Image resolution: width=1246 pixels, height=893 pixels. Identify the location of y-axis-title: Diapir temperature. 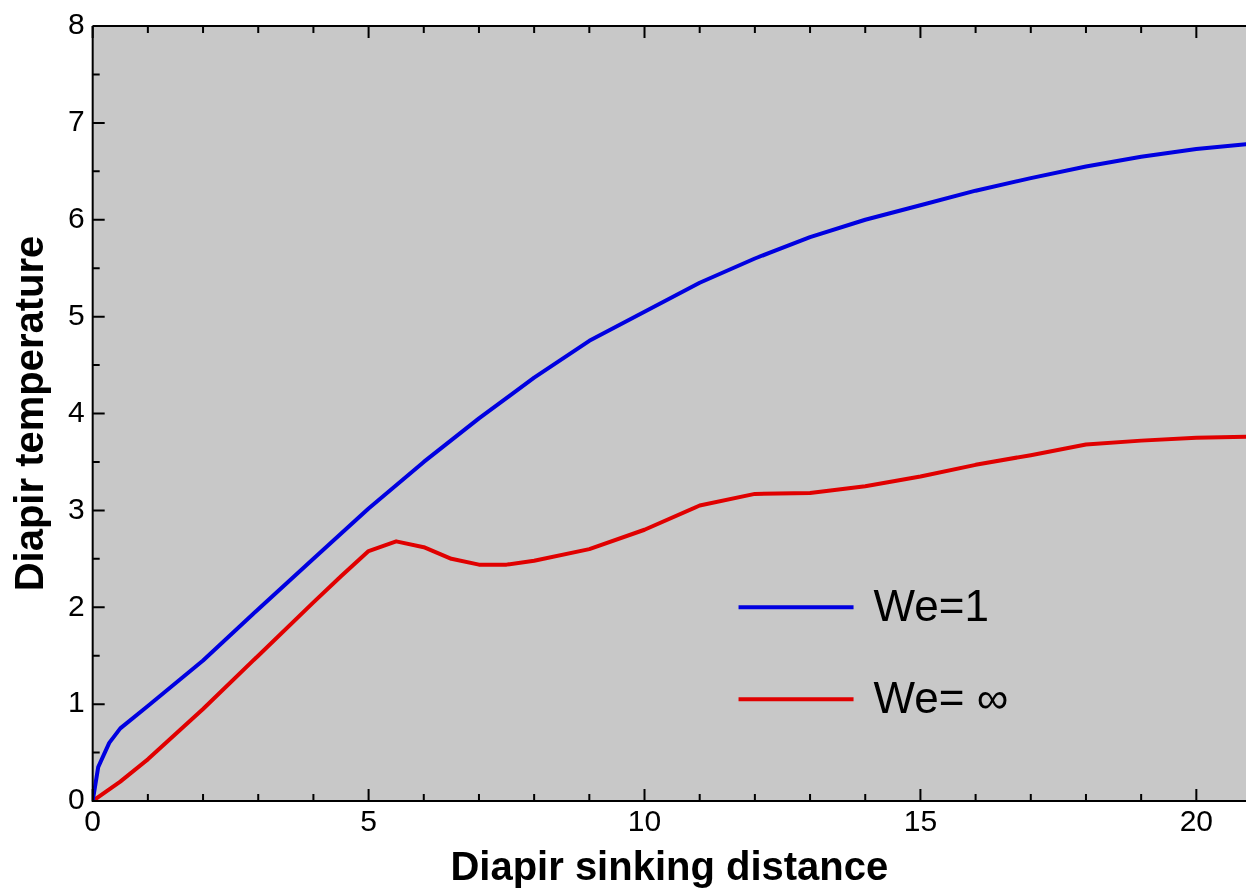
(29, 413).